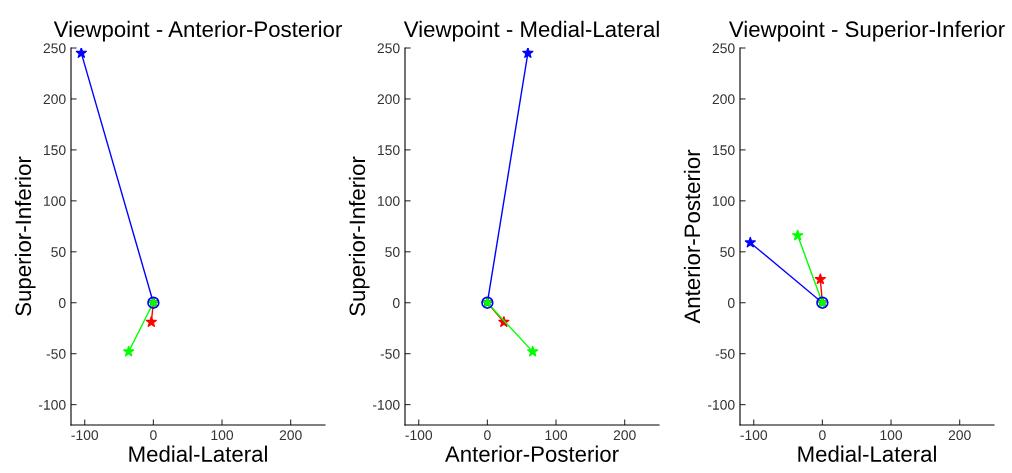 The image size is (1012, 473). What do you see at coordinates (197, 31) in the screenshot?
I see `chart-title: Viewpoint - Anterior-Posterior` at bounding box center [197, 31].